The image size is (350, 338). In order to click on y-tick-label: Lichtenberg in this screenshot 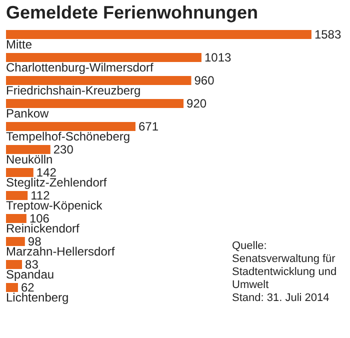, I will do `click(37, 297)`.